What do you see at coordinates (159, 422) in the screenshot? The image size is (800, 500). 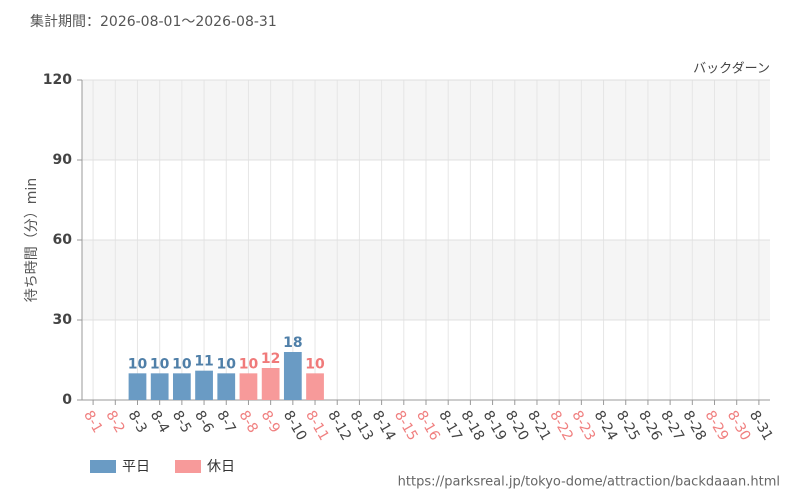 I see `x-tick-label: 8-4` at bounding box center [159, 422].